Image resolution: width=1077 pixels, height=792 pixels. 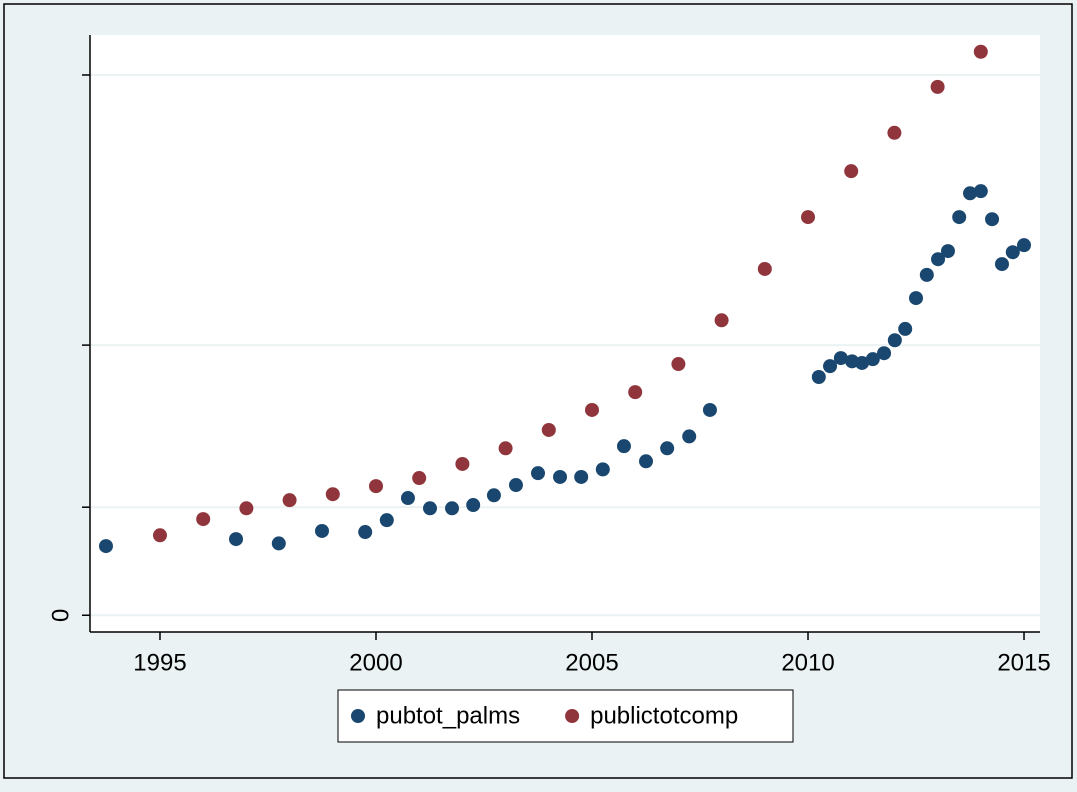 What do you see at coordinates (591, 662) in the screenshot?
I see `x-tick-label: 2005` at bounding box center [591, 662].